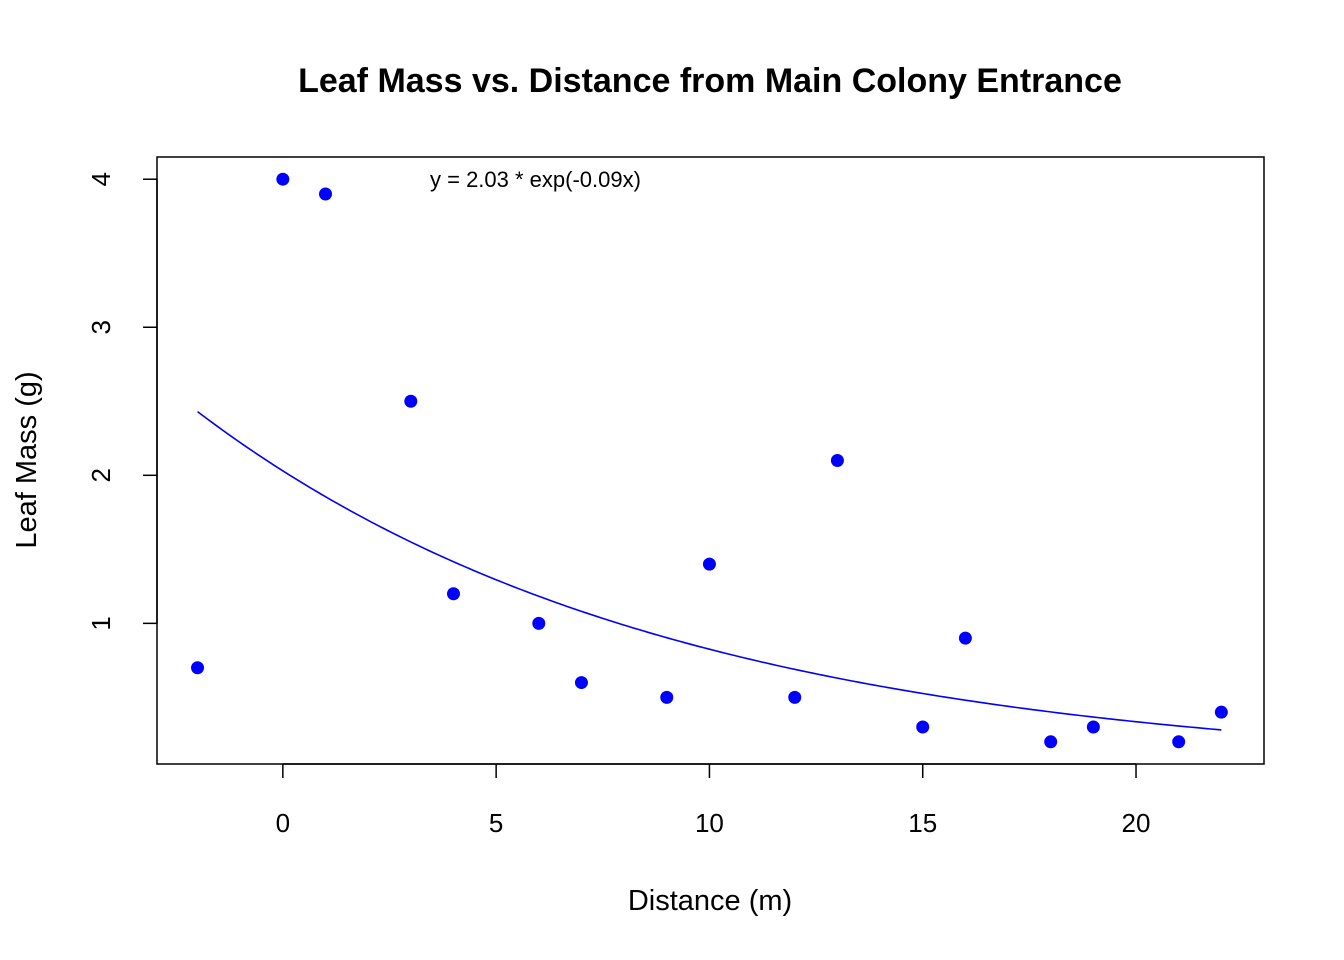 This screenshot has width=1344, height=960. I want to click on x-axis-label: Distance (m), so click(710, 901).